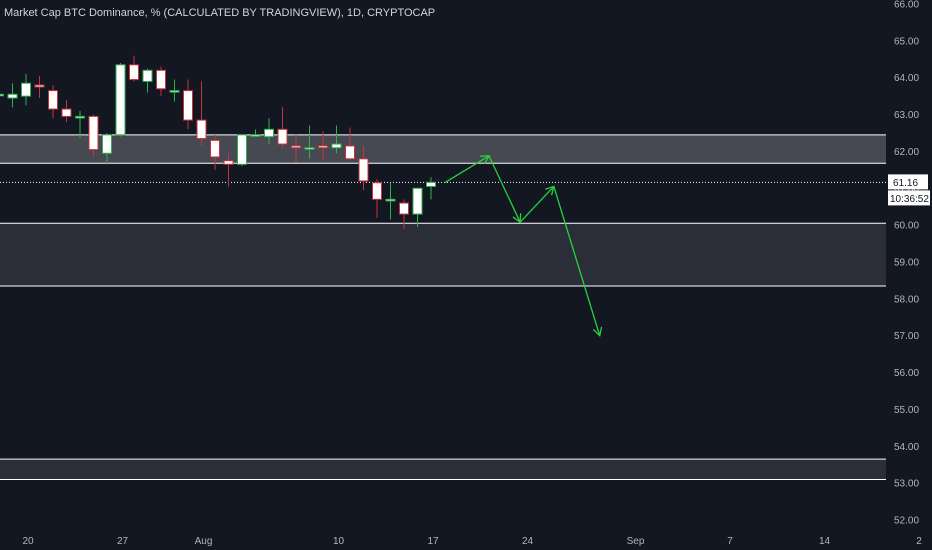 This screenshot has height=550, width=932. I want to click on time-axis: 20 27 Aug 10 17 24 Sep 7 14 2, so click(466, 540).